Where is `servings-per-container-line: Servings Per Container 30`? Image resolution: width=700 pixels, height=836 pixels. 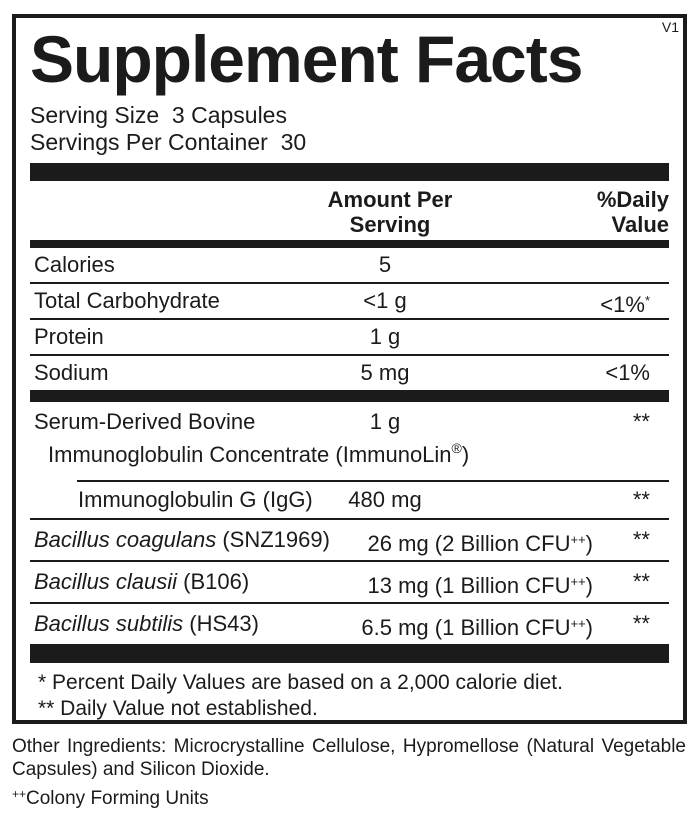 servings-per-container-line: Servings Per Container 30 is located at coordinates (168, 142).